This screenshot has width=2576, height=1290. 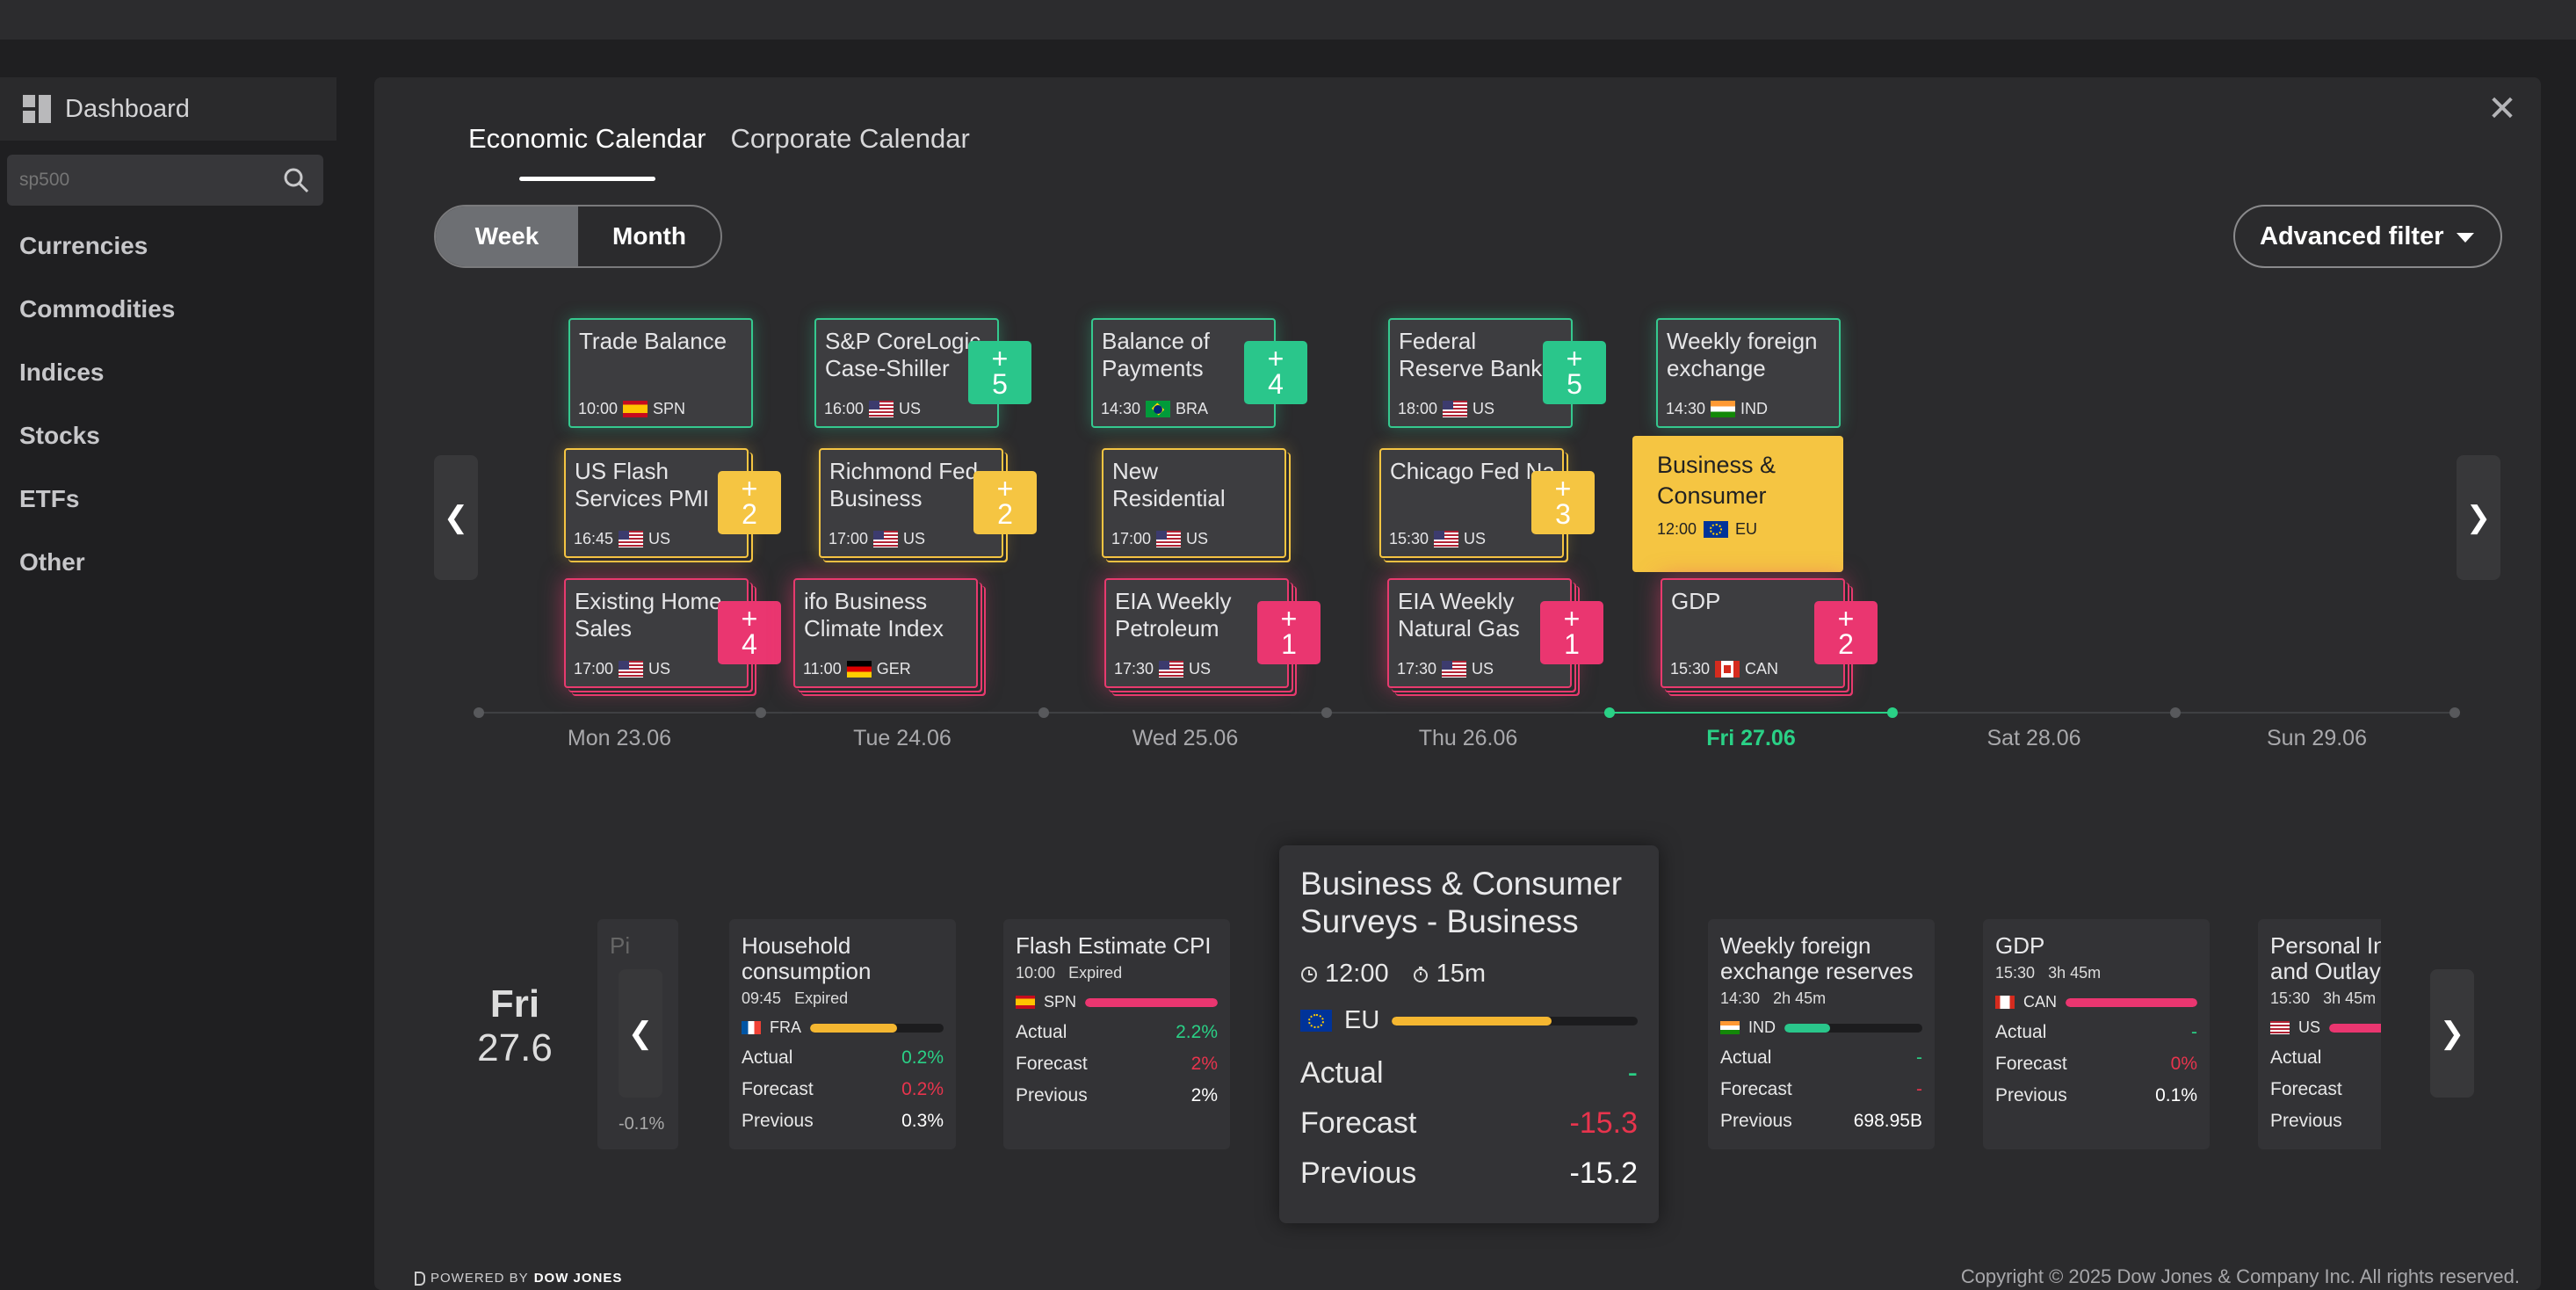 I want to click on next-week-button: ❯, so click(x=2478, y=517).